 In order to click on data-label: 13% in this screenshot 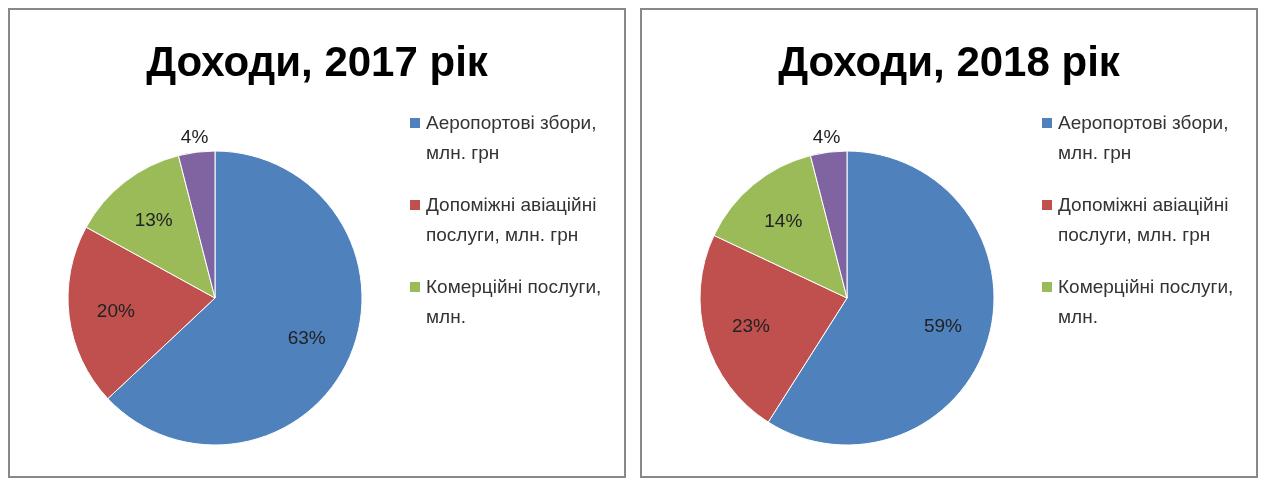, I will do `click(153, 219)`.